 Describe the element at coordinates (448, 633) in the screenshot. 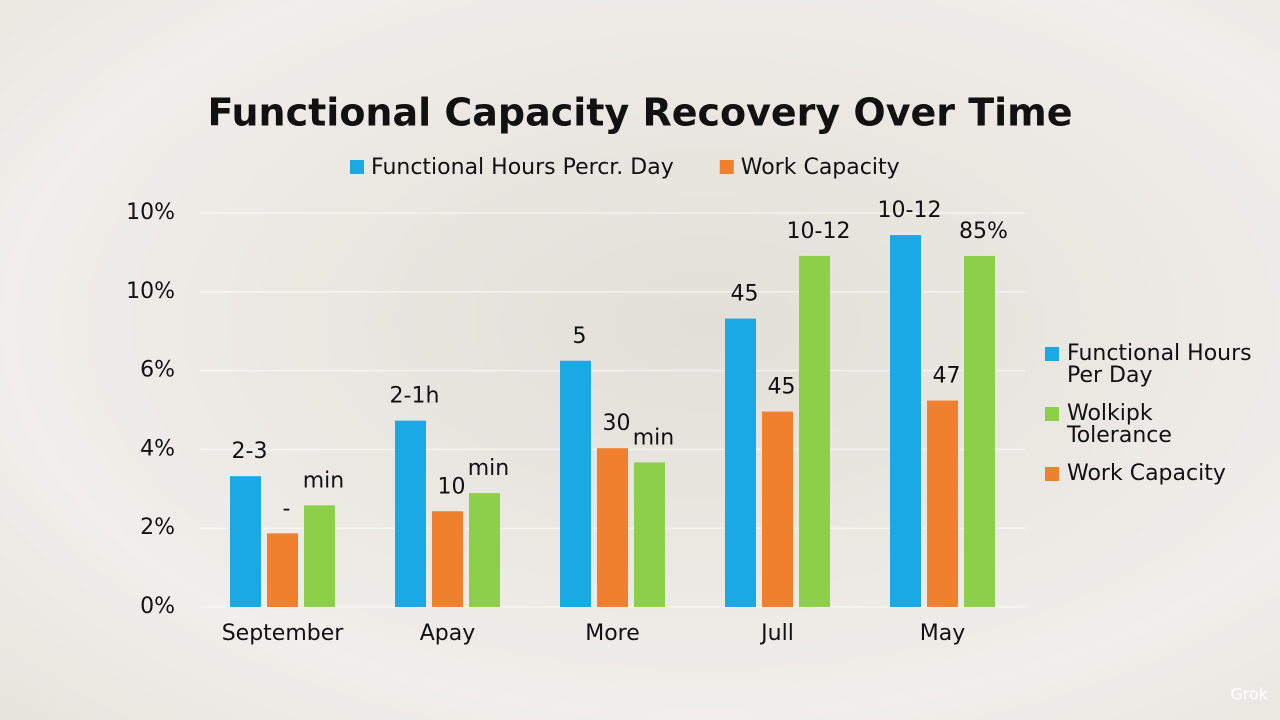

I see `x-tick-label: Apay` at that location.